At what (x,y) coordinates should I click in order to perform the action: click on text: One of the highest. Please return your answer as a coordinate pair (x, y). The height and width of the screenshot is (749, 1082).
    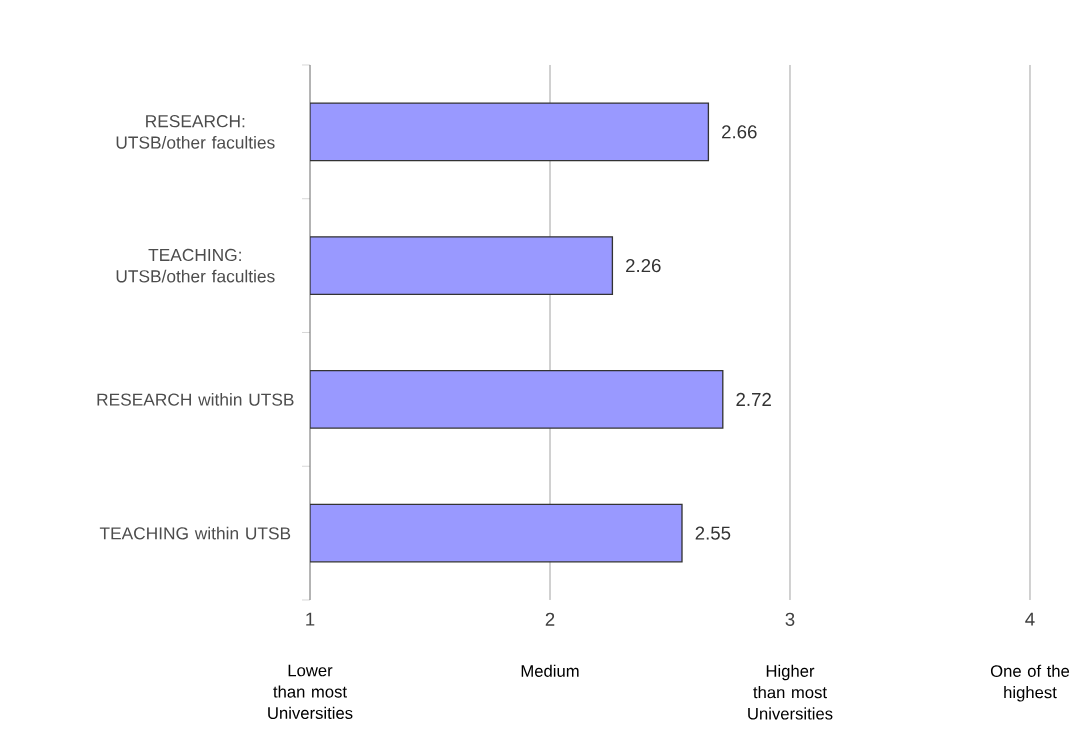
    Looking at the image, I should click on (1030, 683).